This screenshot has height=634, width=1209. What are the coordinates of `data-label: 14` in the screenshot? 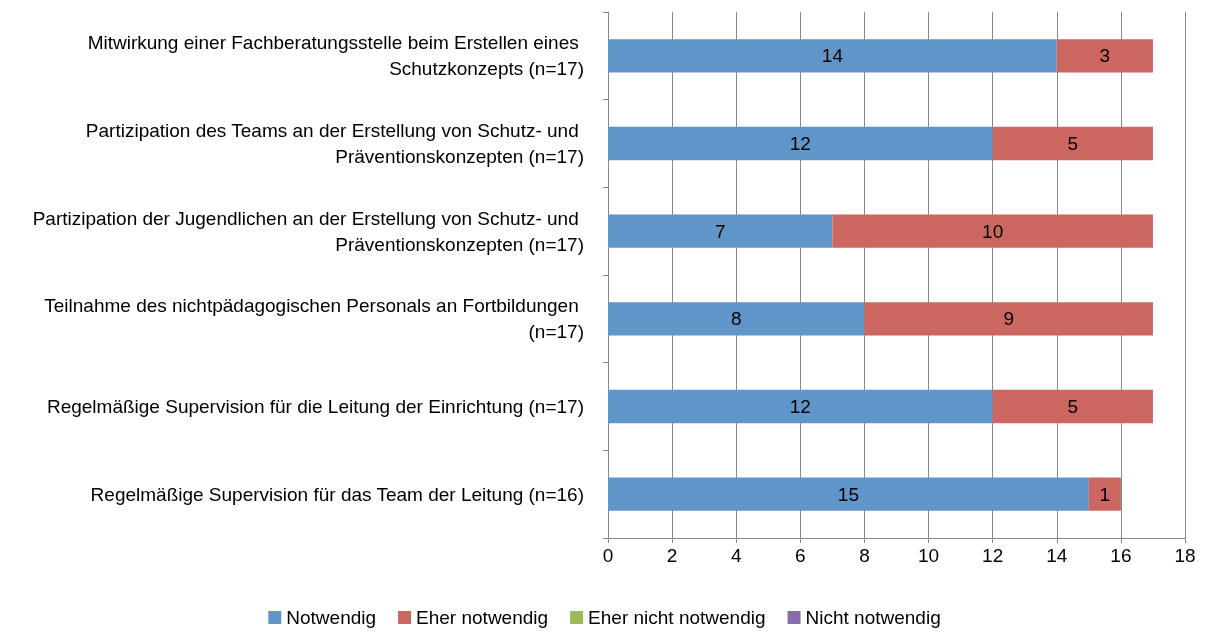 It's located at (832, 56).